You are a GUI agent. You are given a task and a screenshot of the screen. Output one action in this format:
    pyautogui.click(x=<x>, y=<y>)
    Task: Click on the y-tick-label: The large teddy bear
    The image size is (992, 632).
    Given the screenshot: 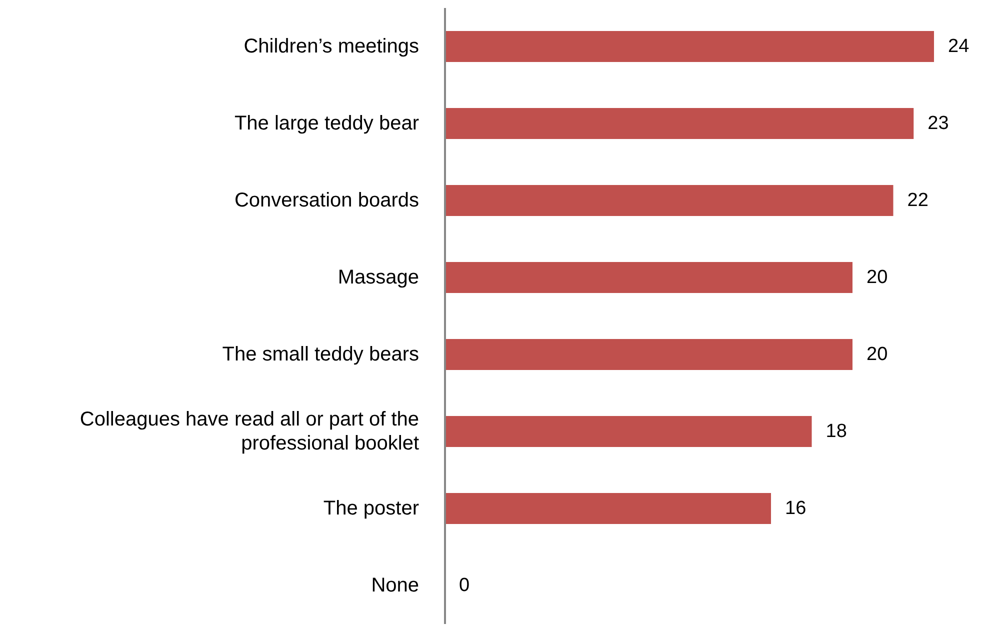 What is the action you would take?
    pyautogui.click(x=327, y=123)
    